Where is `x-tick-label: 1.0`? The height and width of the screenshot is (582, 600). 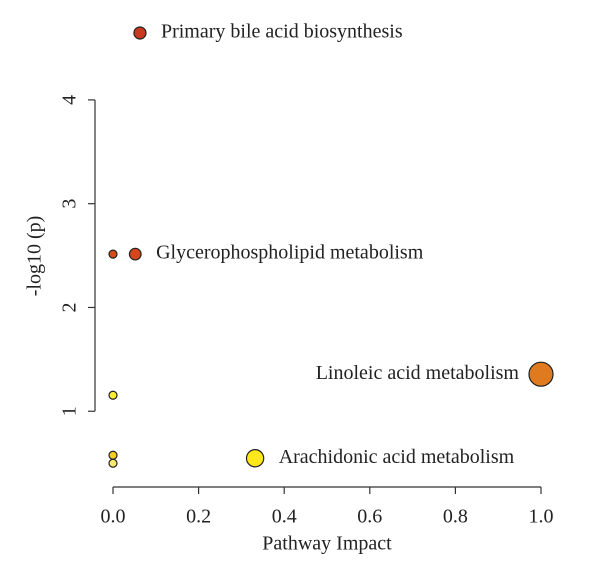 x-tick-label: 1.0 is located at coordinates (541, 517).